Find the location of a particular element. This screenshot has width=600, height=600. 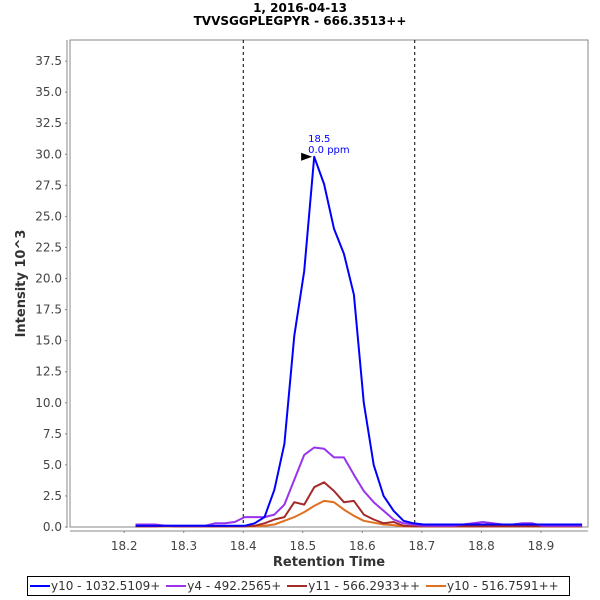

x-tick-label: 18.3 is located at coordinates (183, 546).